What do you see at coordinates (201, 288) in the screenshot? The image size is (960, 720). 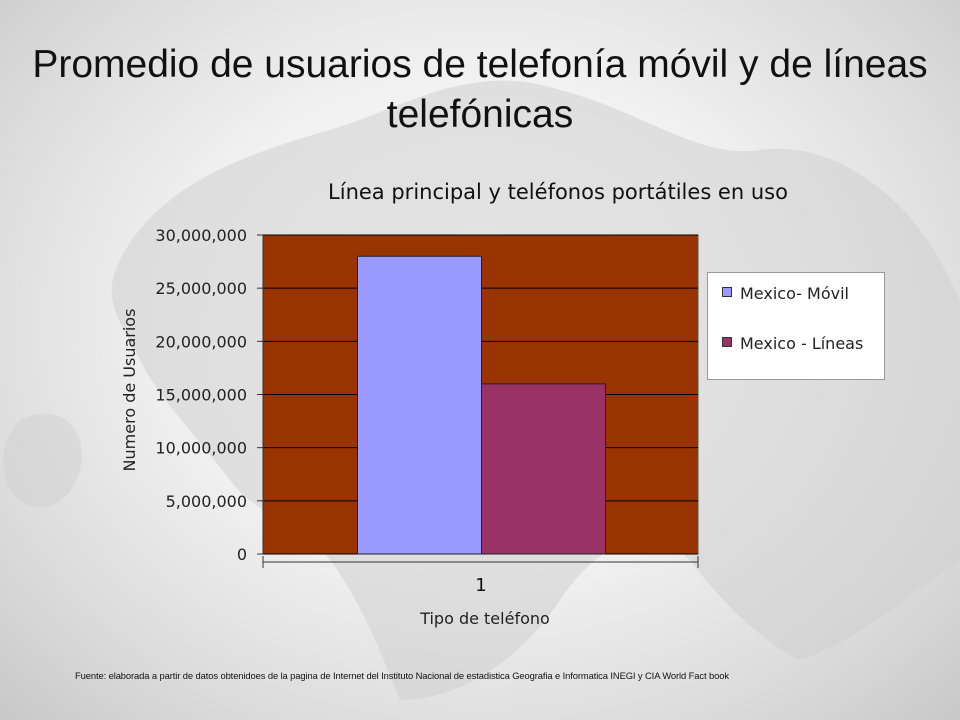 I see `y-tick-label: 25,000,000` at bounding box center [201, 288].